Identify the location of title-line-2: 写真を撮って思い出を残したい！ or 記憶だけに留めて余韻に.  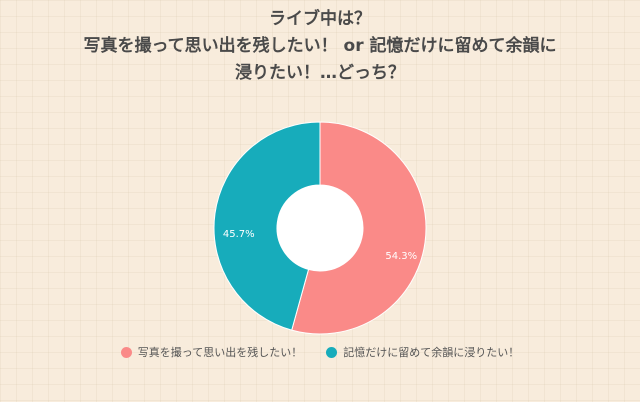
(320, 46).